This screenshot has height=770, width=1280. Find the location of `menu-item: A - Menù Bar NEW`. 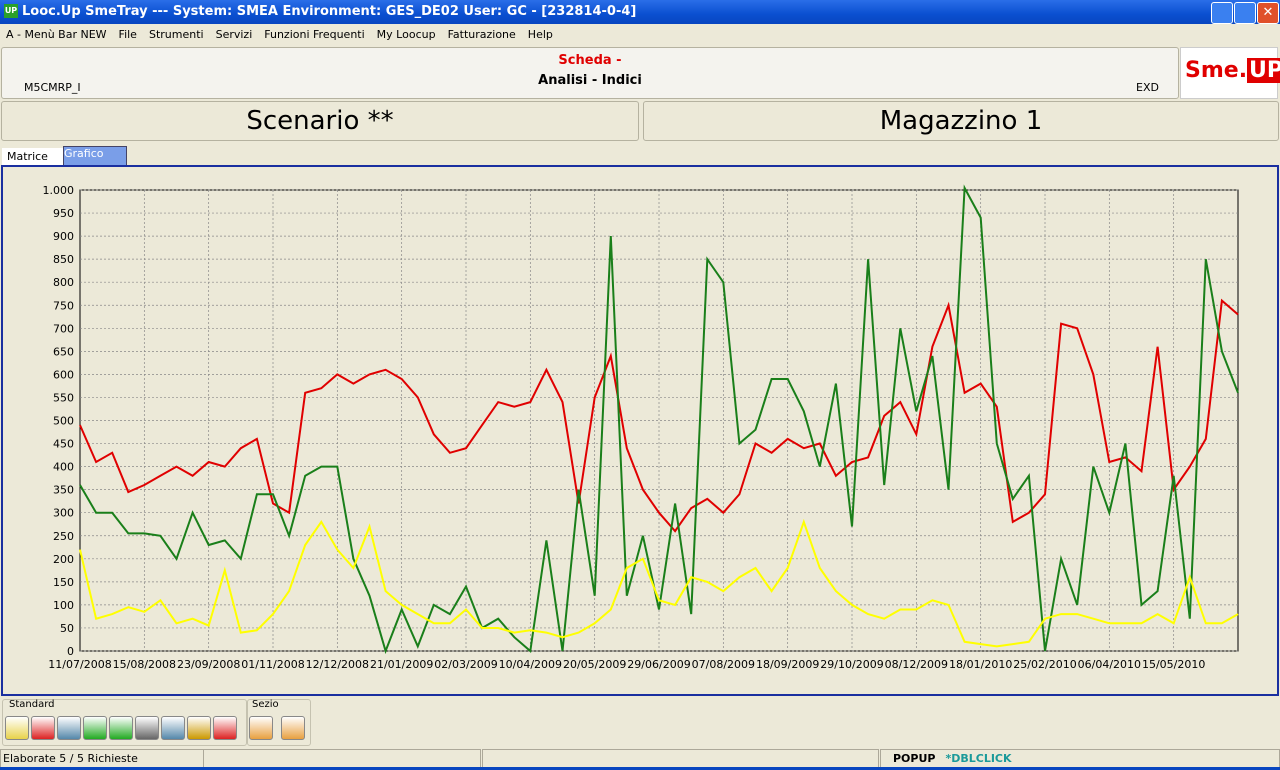

menu-item: A - Menù Bar NEW is located at coordinates (56, 34).